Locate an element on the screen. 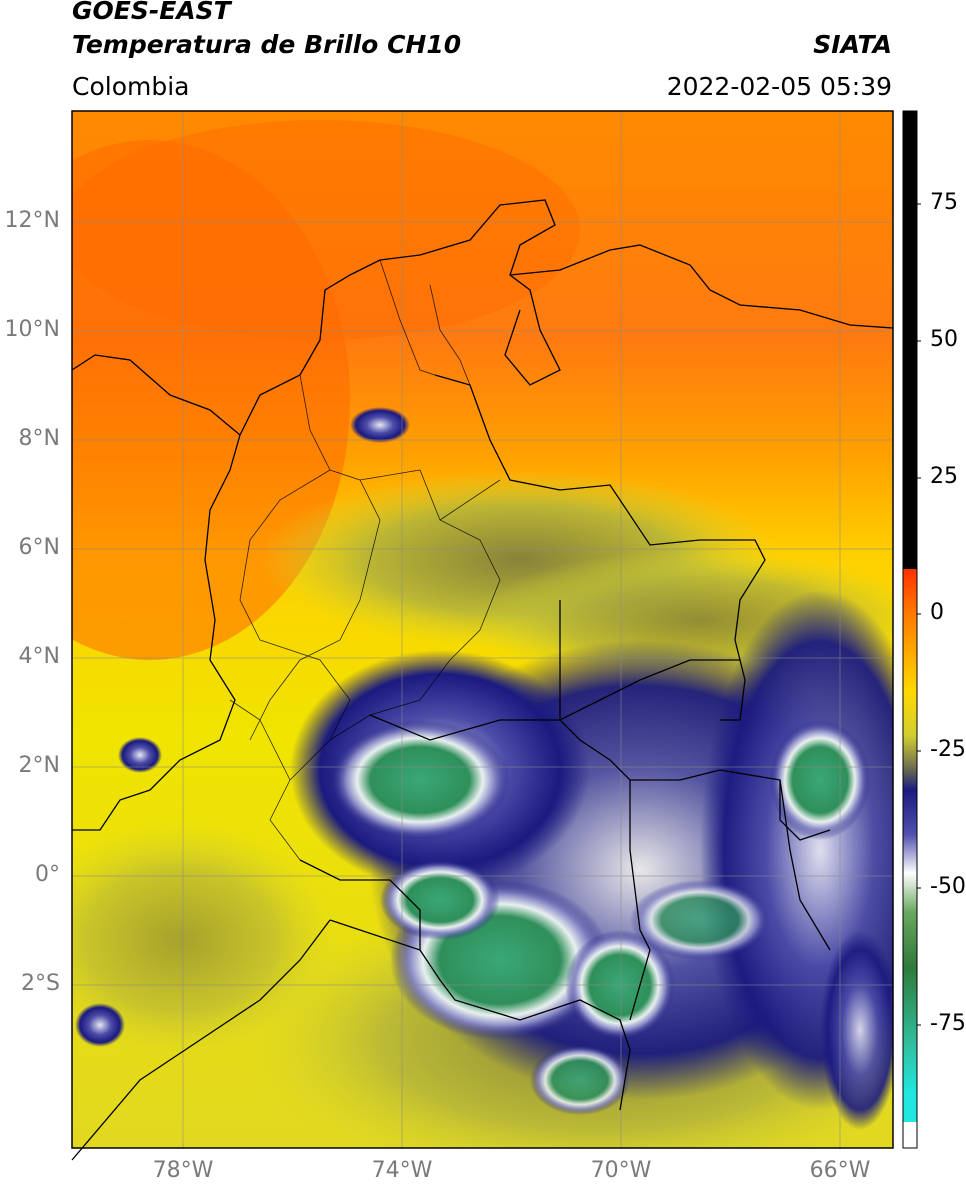  lon-label-78w: 78°W is located at coordinates (183, 1170).